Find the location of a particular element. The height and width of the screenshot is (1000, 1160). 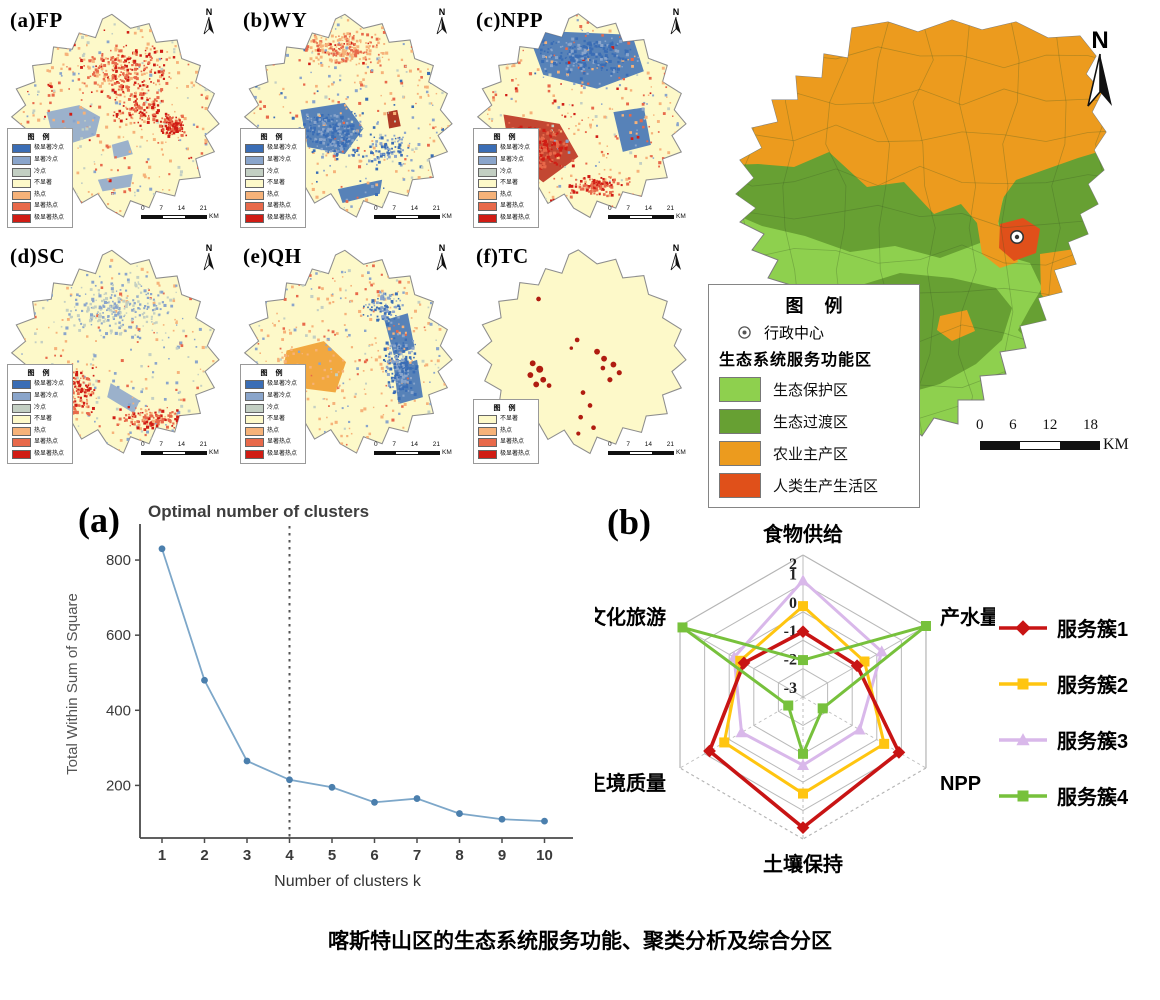

zone-legend-items: 生态保护区生态过渡区农业主产区人类生产生活区 is located at coordinates (814, 437).